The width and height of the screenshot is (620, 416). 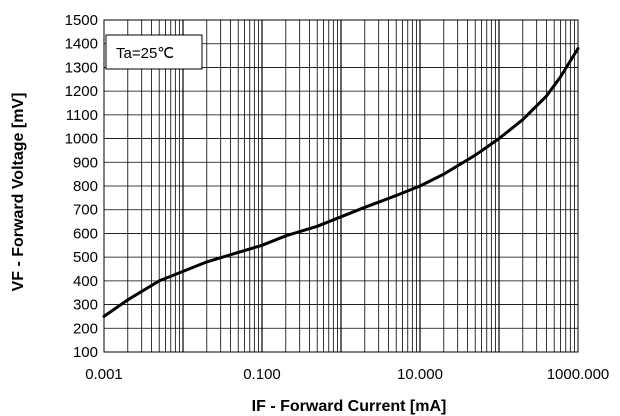 I want to click on x-axis-ticks: 0.001 0.100 10.000 1000.000, so click(x=347, y=374).